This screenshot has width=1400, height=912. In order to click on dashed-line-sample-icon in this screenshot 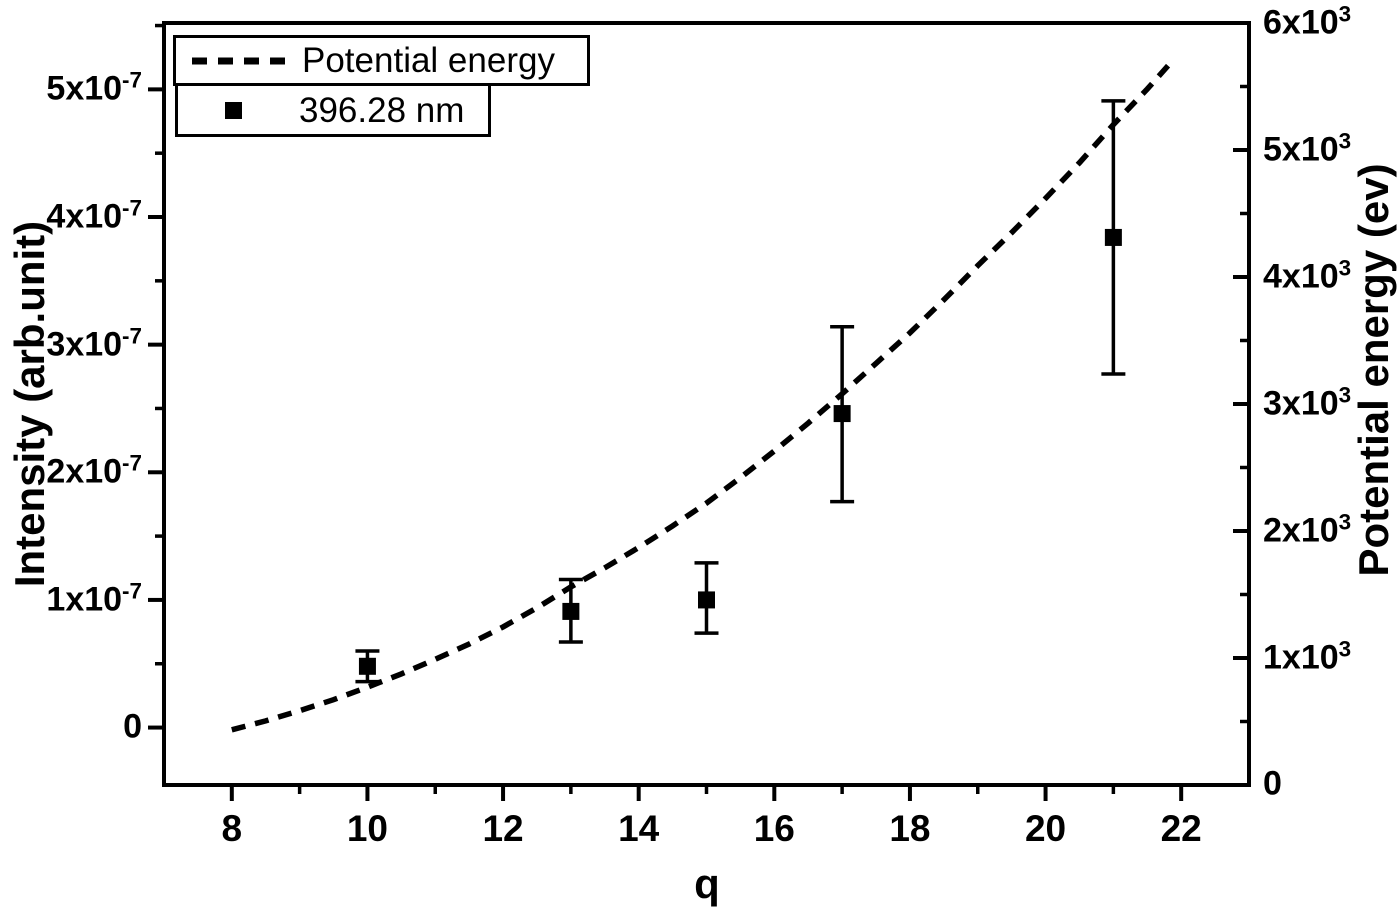, I will do `click(240, 60)`.